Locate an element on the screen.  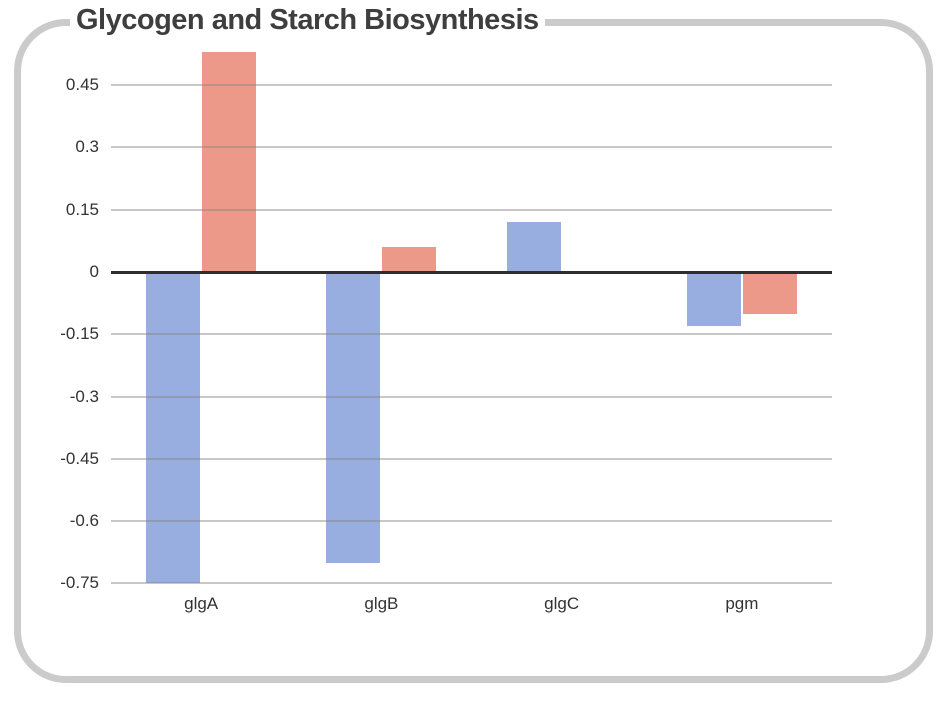
gridline--0.6 is located at coordinates (471, 521).